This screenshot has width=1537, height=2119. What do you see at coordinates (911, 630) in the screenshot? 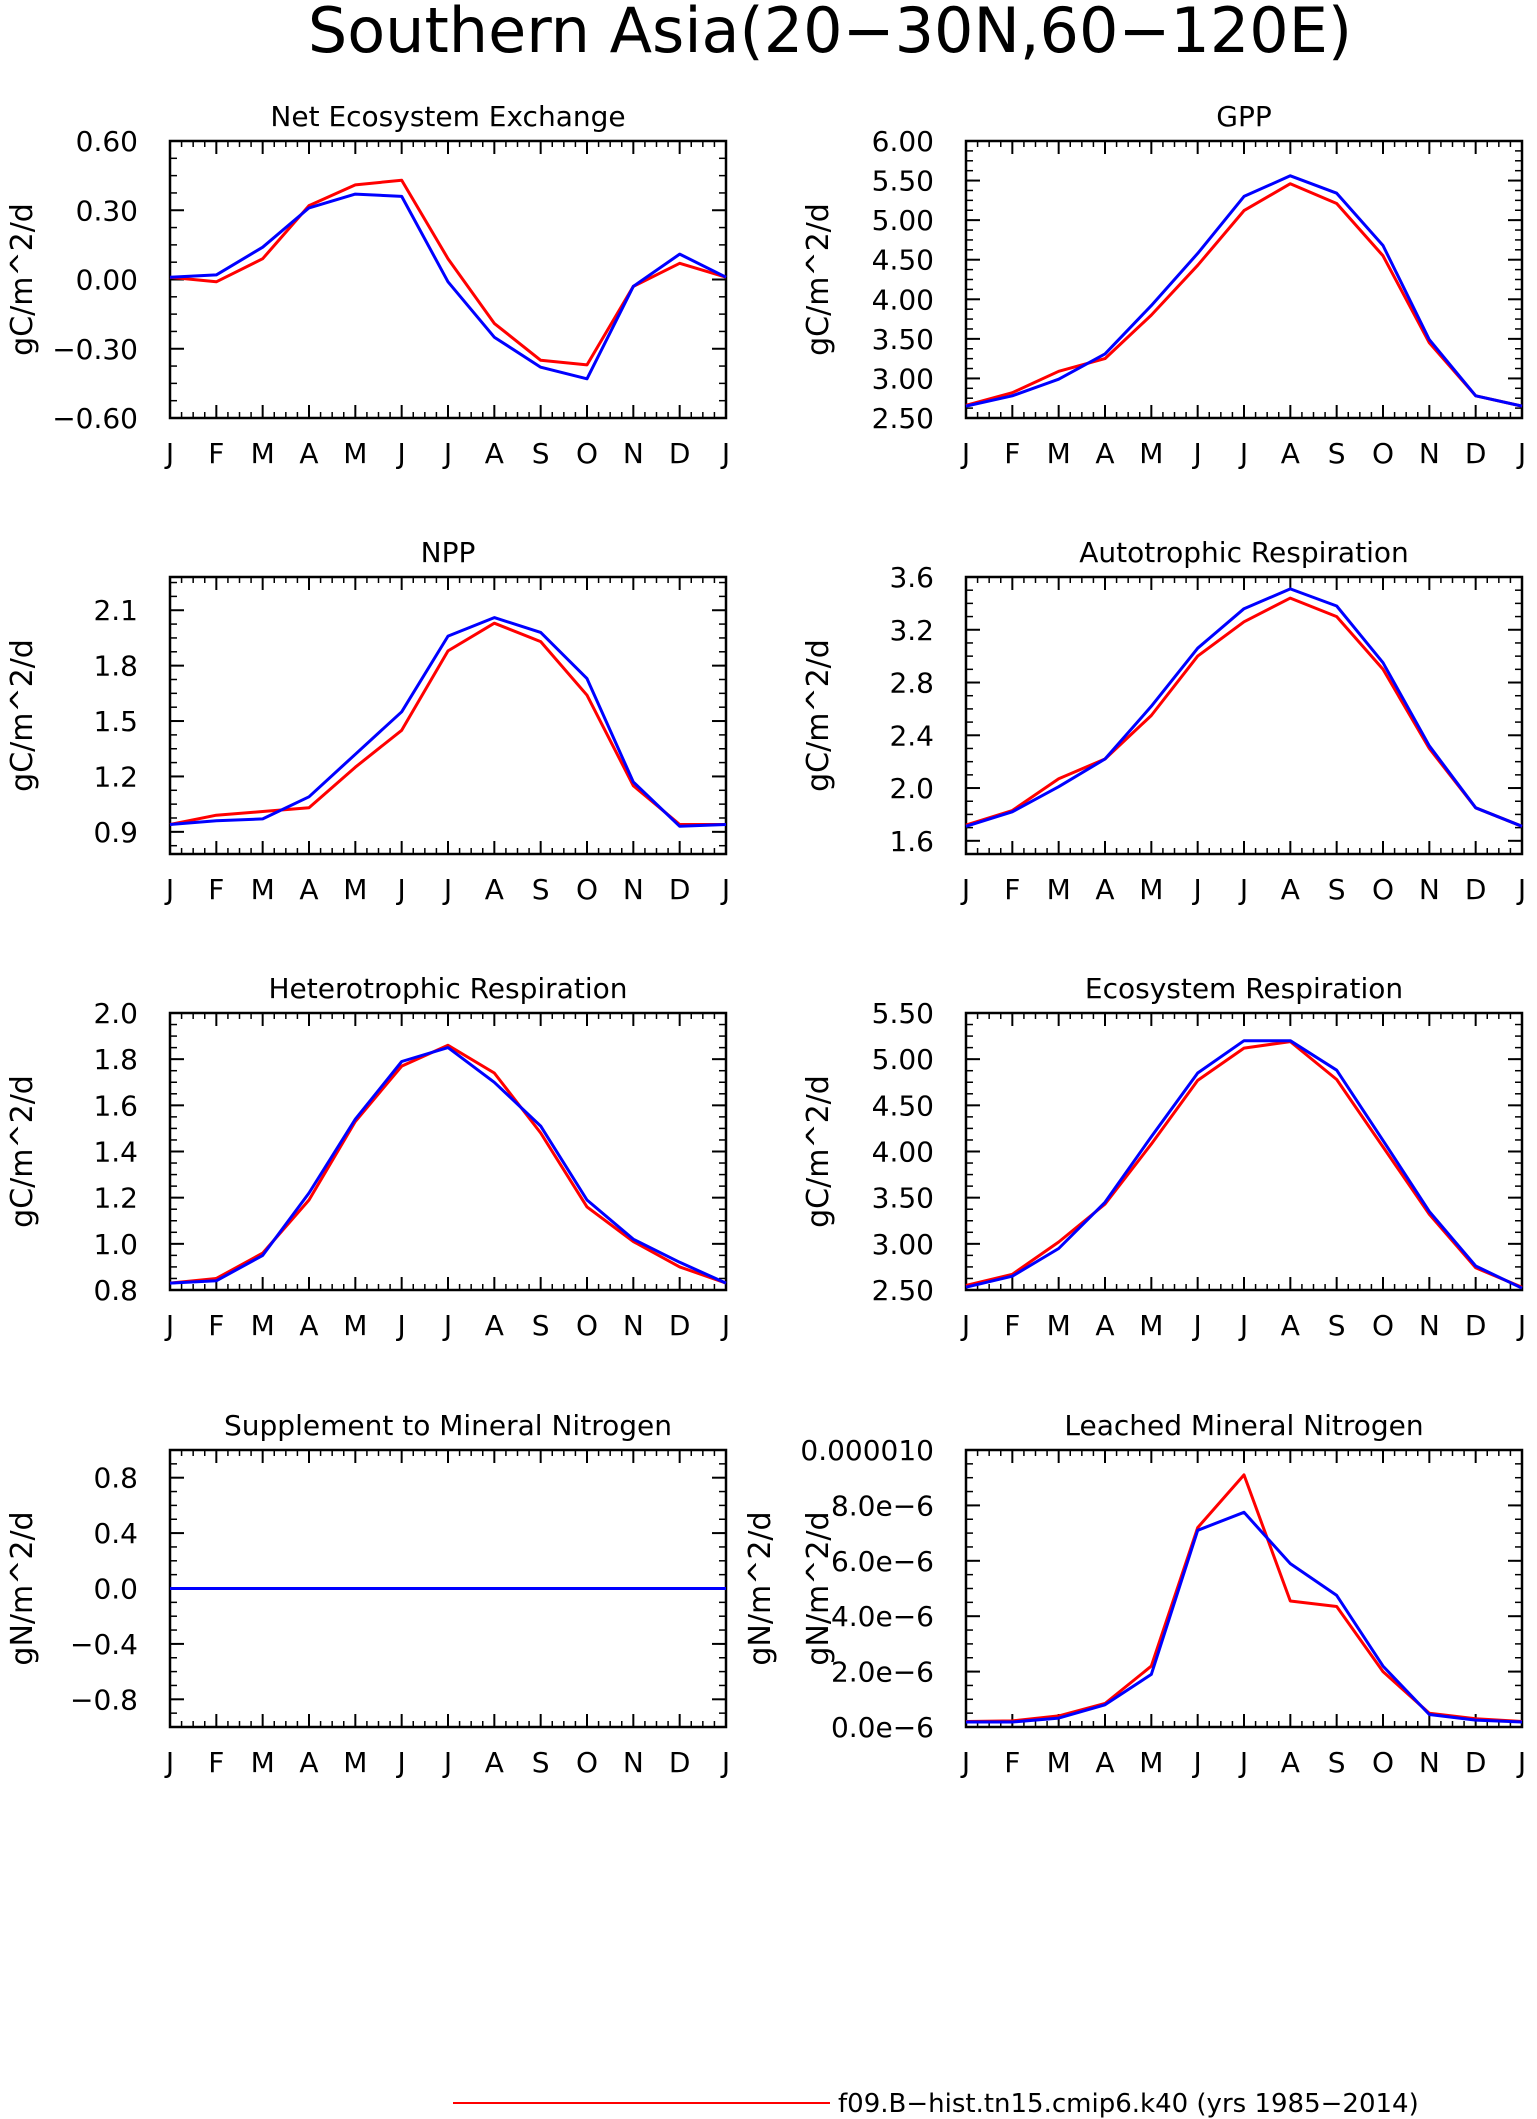
I see `y-tick-label: 3.2` at bounding box center [911, 630].